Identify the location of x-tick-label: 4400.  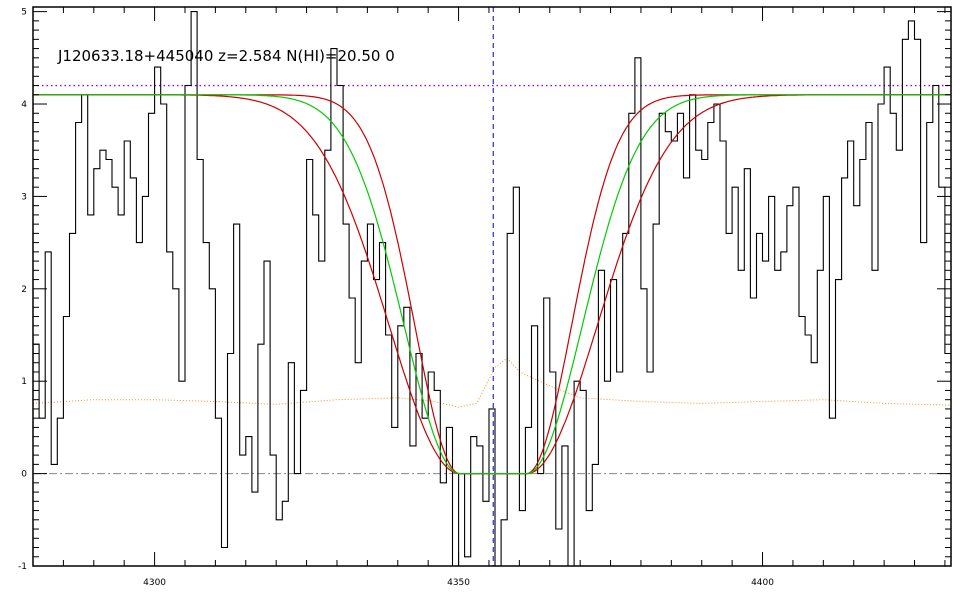
(762, 583).